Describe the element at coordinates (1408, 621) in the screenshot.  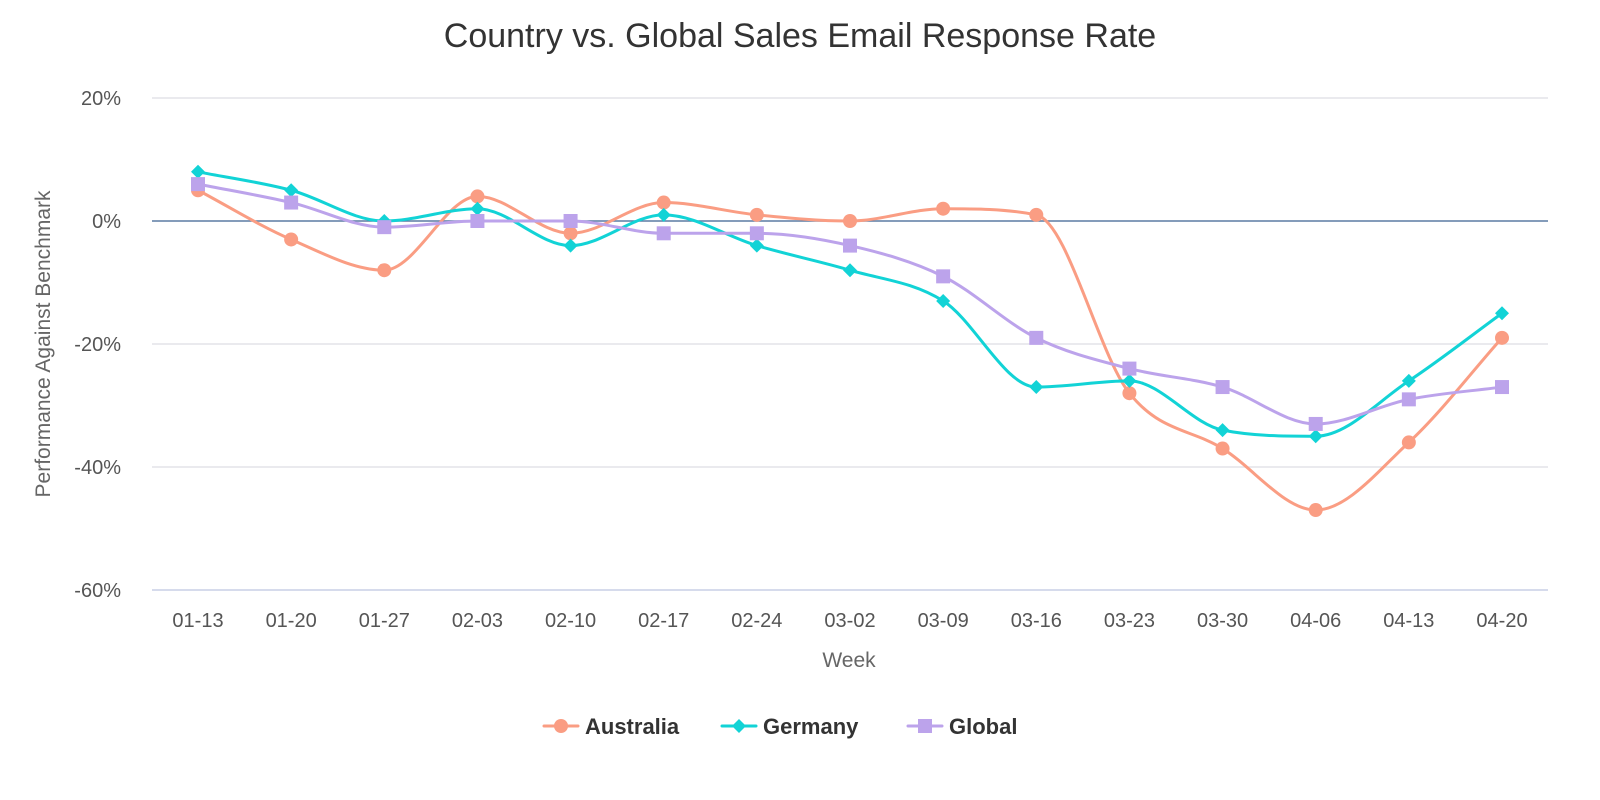
I see `x-tick-label: 04-13` at that location.